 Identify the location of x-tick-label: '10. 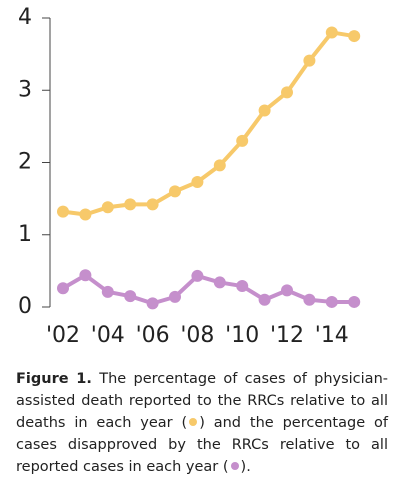
(242, 335).